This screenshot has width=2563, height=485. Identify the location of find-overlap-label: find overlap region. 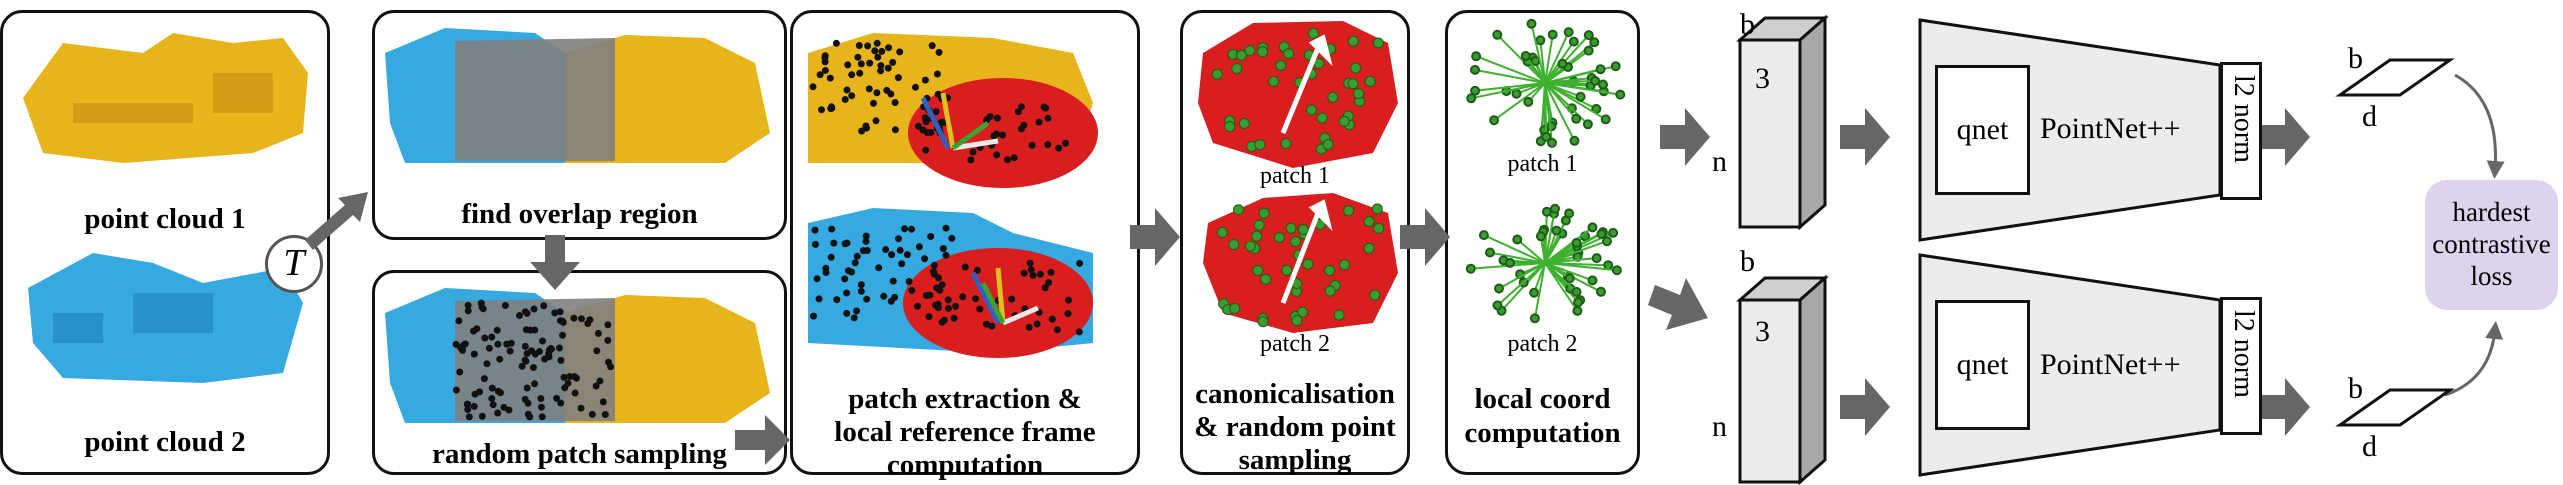
(579, 214).